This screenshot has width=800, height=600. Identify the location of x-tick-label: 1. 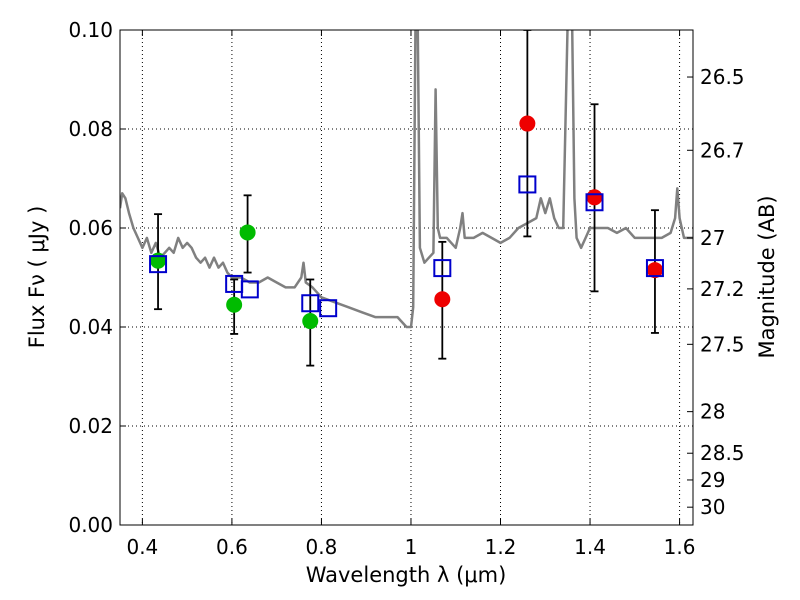
(411, 547).